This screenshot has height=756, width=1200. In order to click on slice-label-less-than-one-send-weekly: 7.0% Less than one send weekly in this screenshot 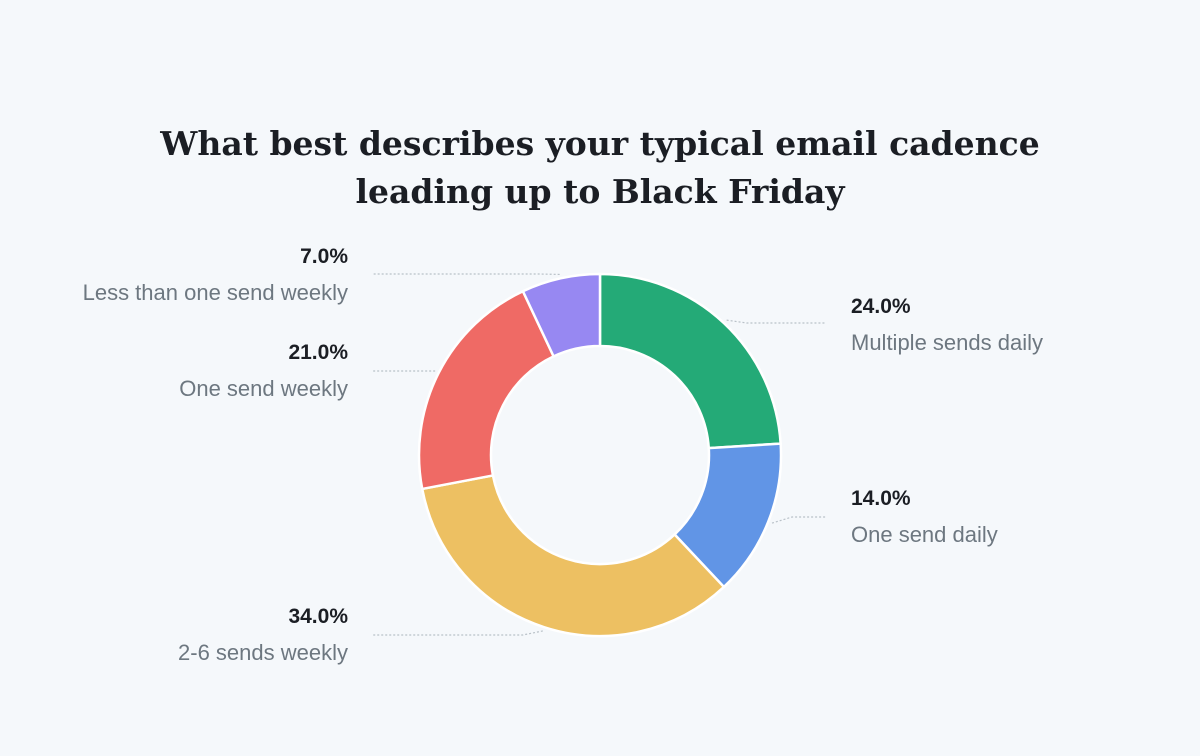, I will do `click(174, 275)`.